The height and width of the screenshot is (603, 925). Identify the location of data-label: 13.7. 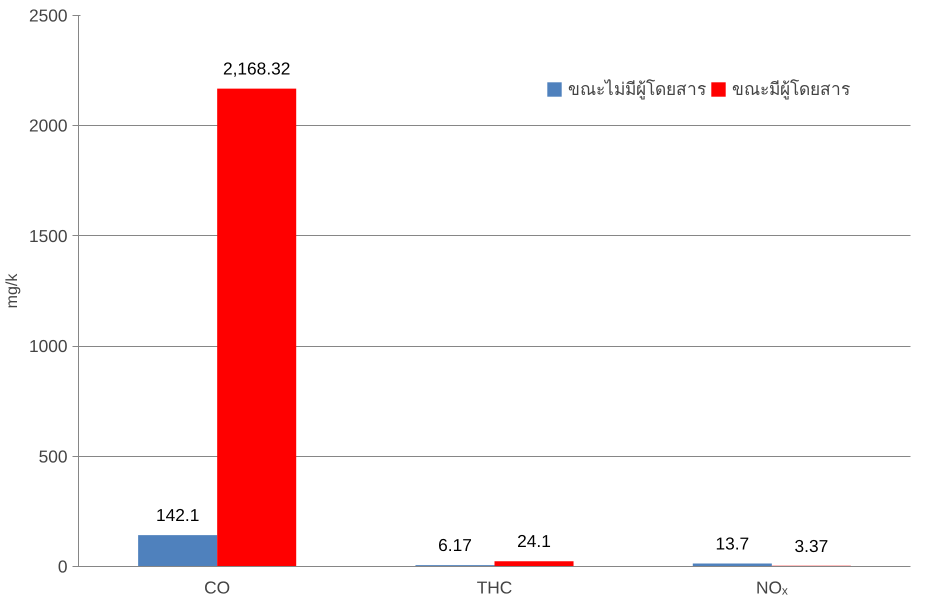
(732, 543).